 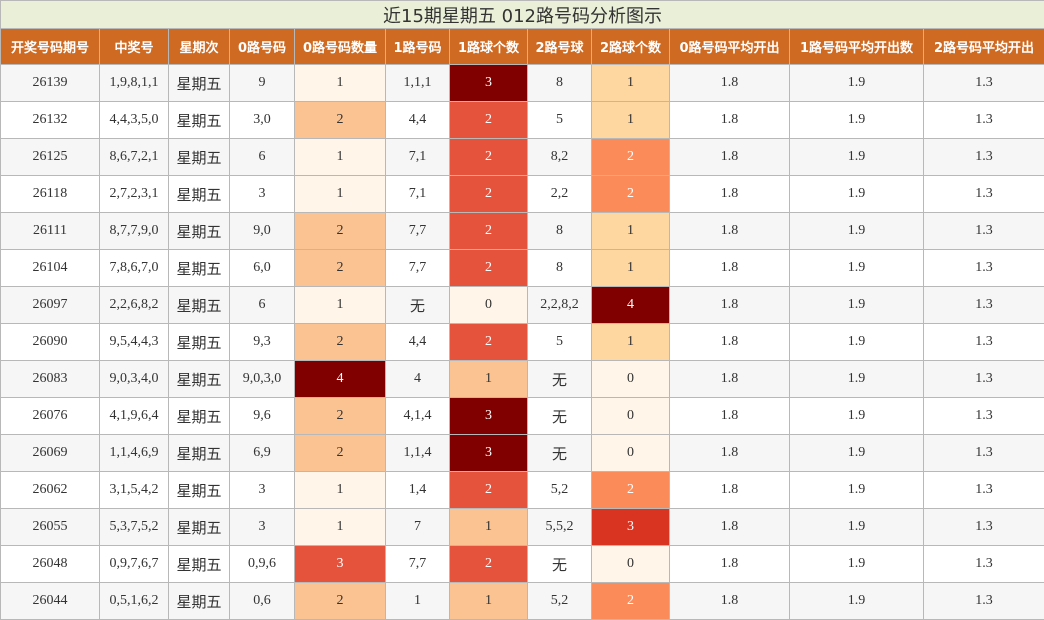 What do you see at coordinates (417, 379) in the screenshot?
I see `table-cell: 4` at bounding box center [417, 379].